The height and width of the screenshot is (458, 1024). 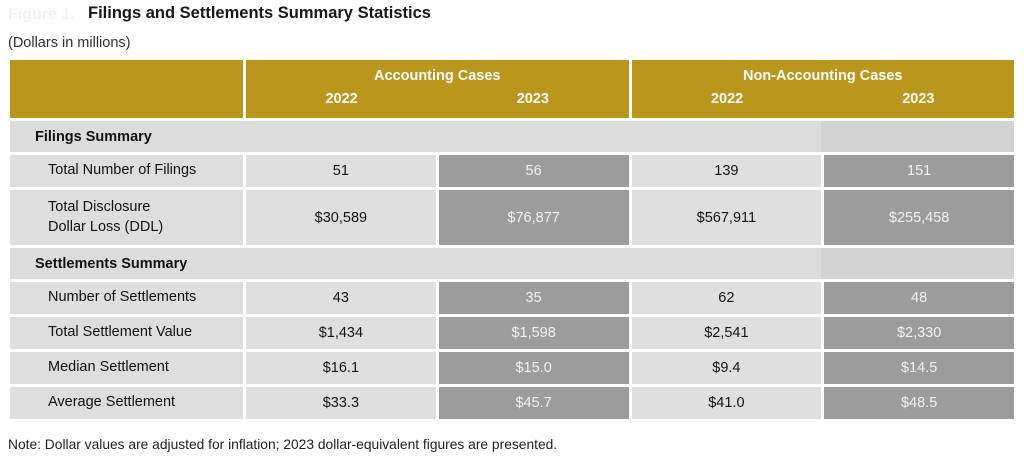 I want to click on cell-non-accounting-2023: $2,330, so click(x=919, y=333).